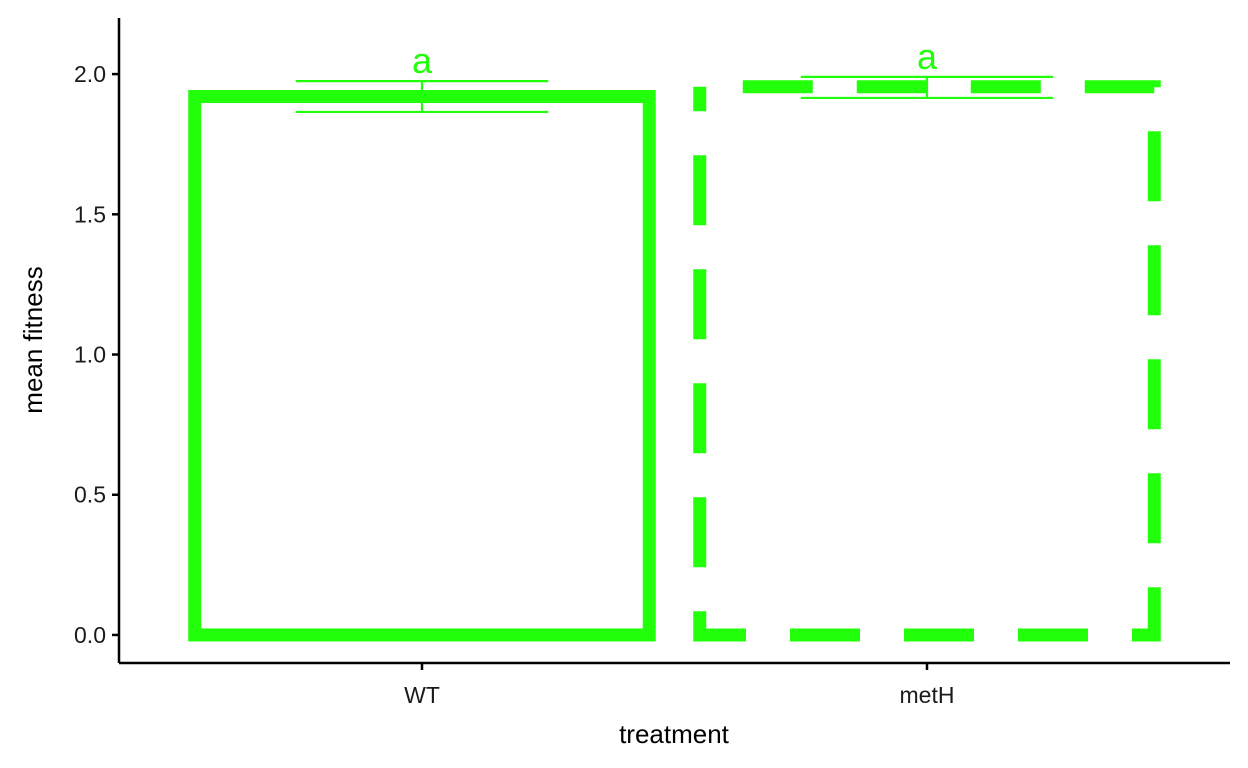  What do you see at coordinates (90, 214) in the screenshot?
I see `y-tick-label: 1.5` at bounding box center [90, 214].